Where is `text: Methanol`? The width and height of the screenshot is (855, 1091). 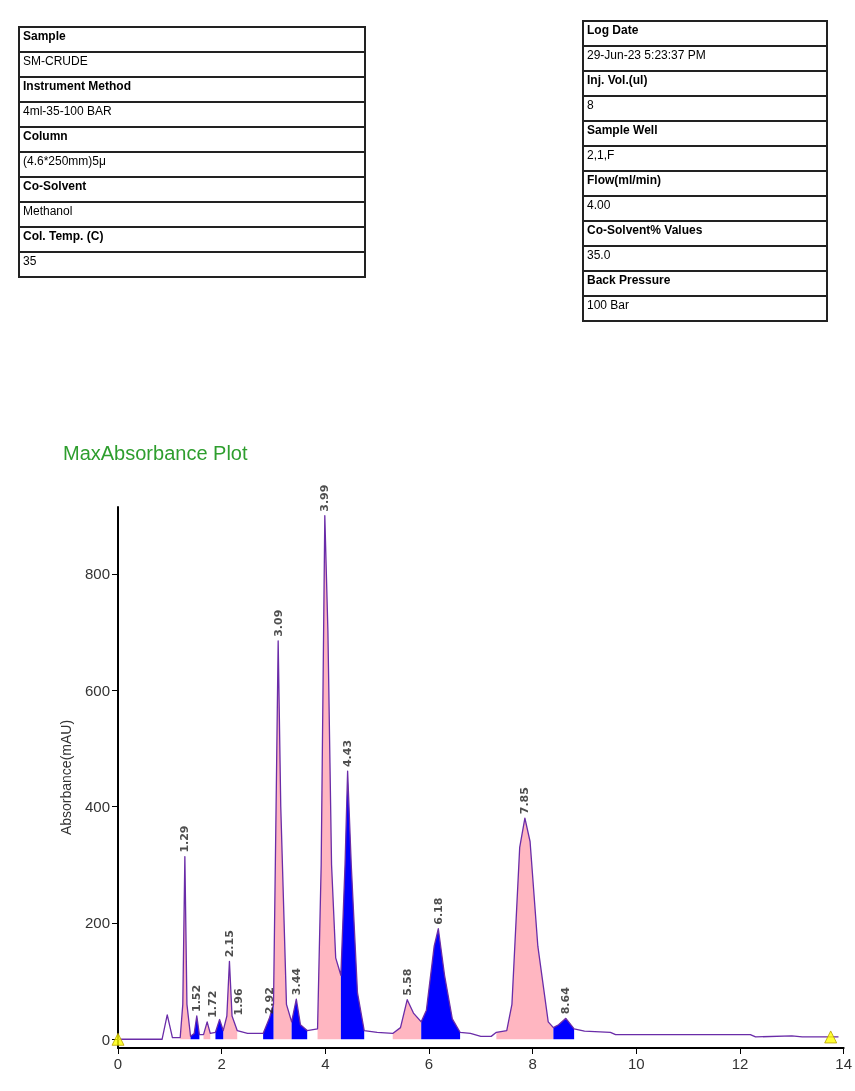
text: Methanol is located at coordinates (192, 214).